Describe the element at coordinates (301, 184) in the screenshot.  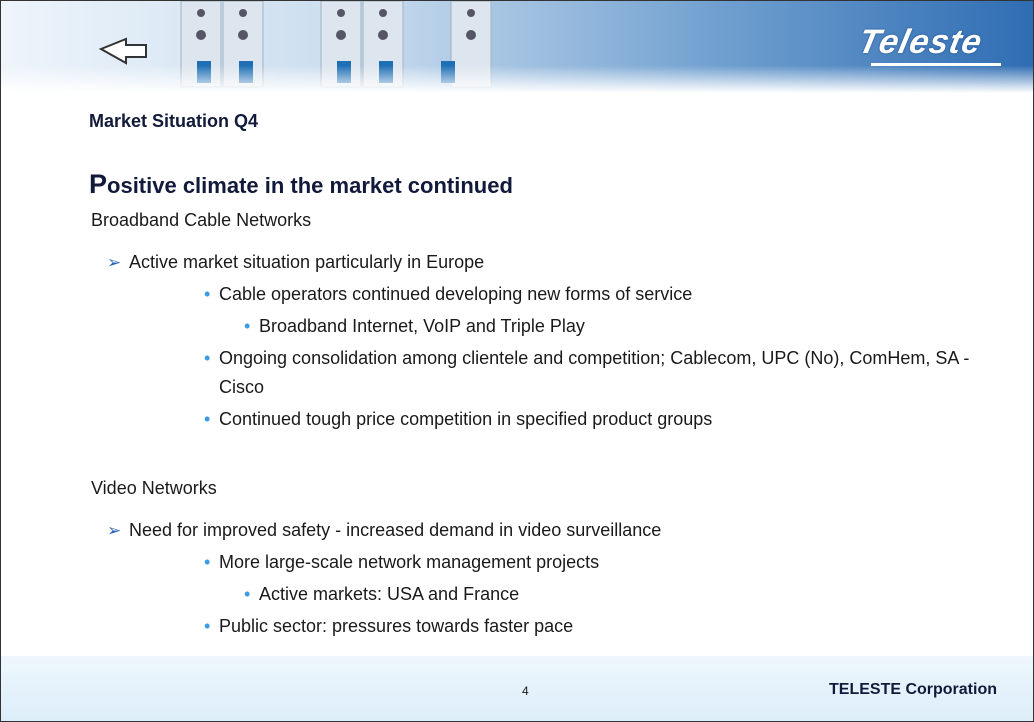
I see `heading: Positive climate in the market continued` at that location.